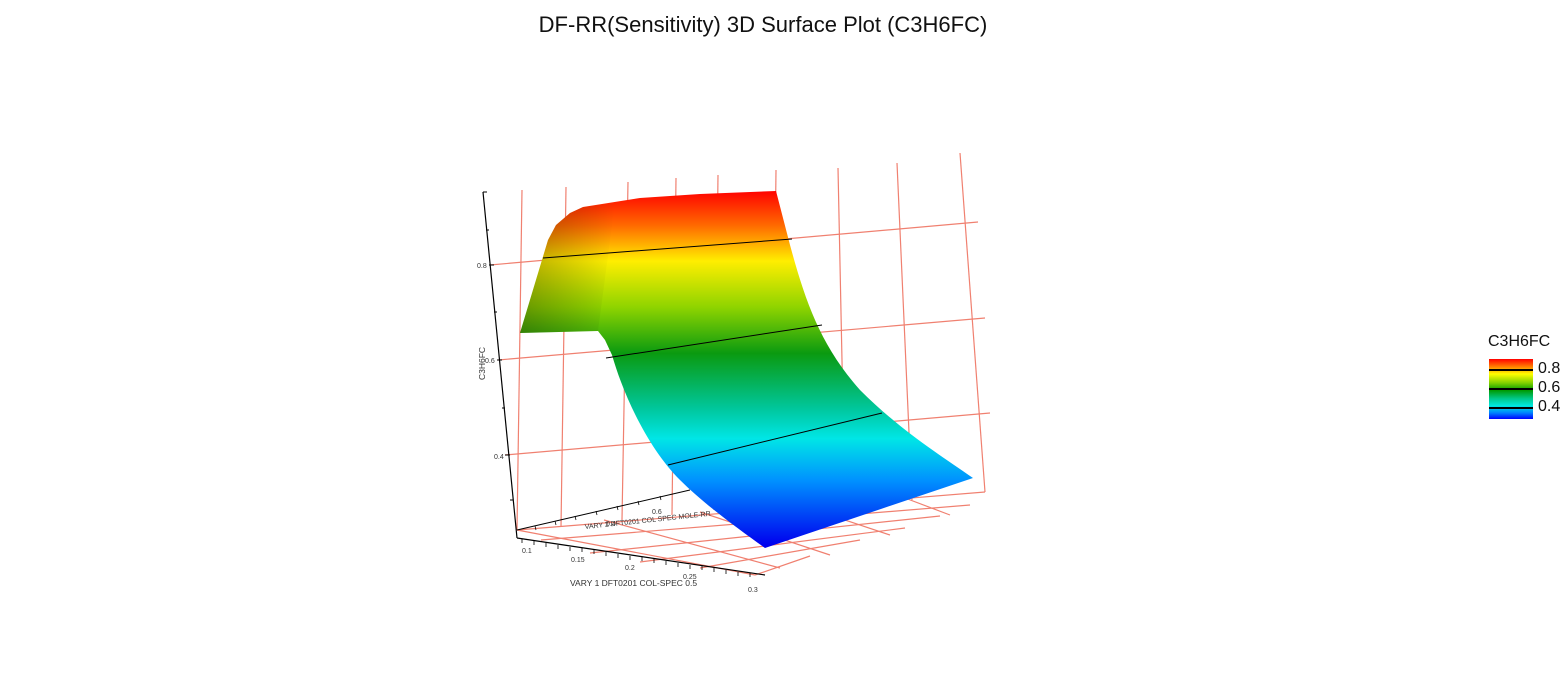 The image size is (1566, 686). What do you see at coordinates (578, 560) in the screenshot?
I see `x-tick-label: 0.15` at bounding box center [578, 560].